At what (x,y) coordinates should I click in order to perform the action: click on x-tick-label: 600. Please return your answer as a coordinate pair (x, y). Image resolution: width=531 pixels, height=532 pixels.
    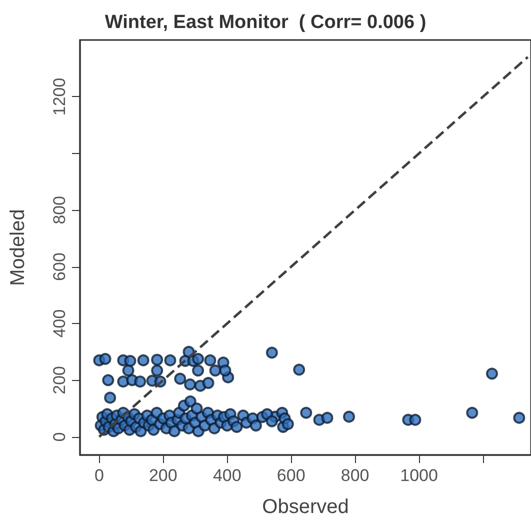
    Looking at the image, I should click on (291, 475).